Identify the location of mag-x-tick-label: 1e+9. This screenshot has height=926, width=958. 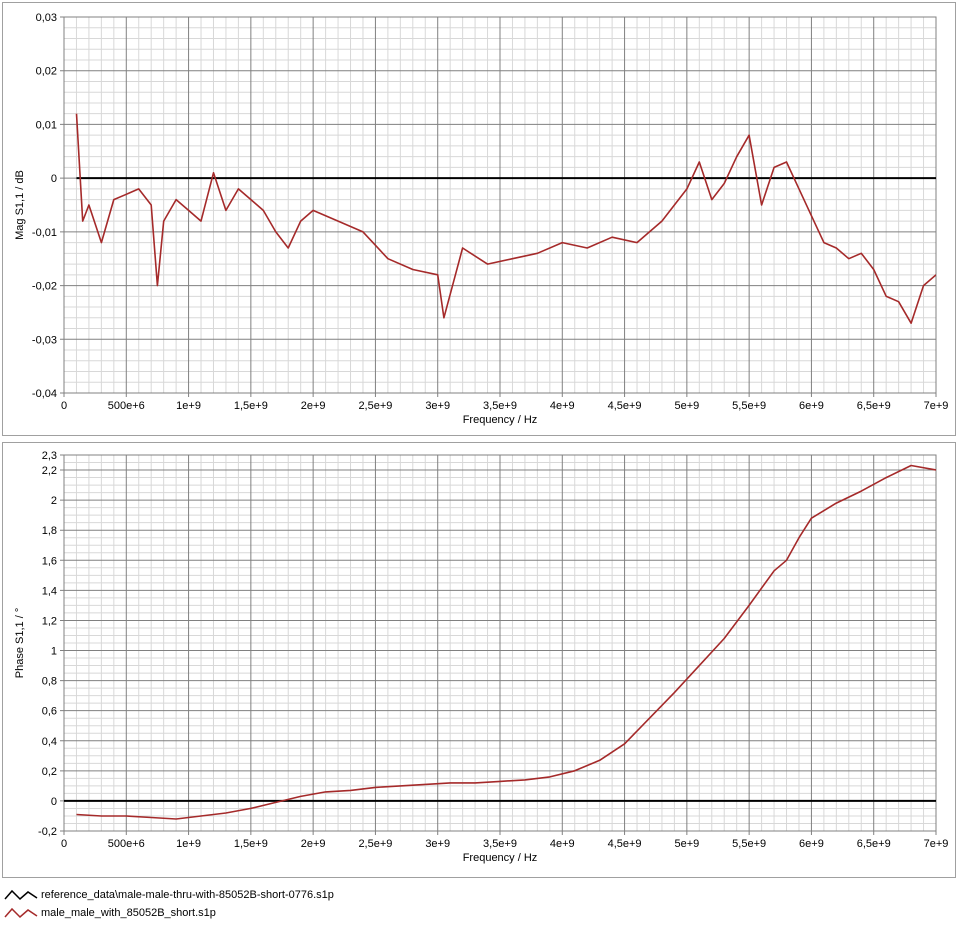
(188, 406).